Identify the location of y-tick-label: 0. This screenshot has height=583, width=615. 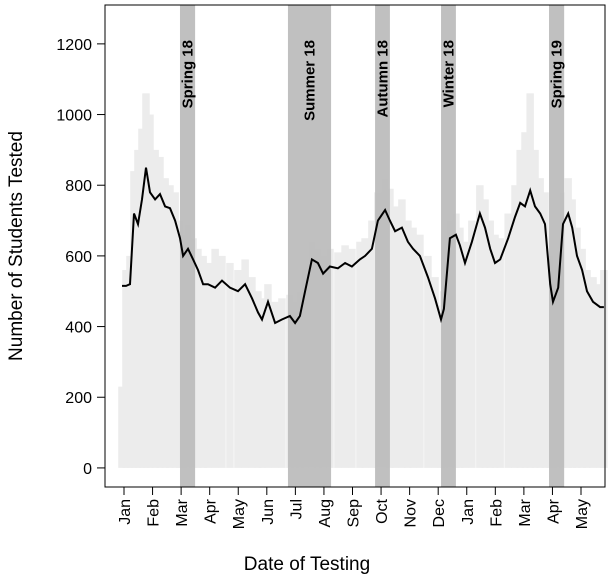
(87, 469).